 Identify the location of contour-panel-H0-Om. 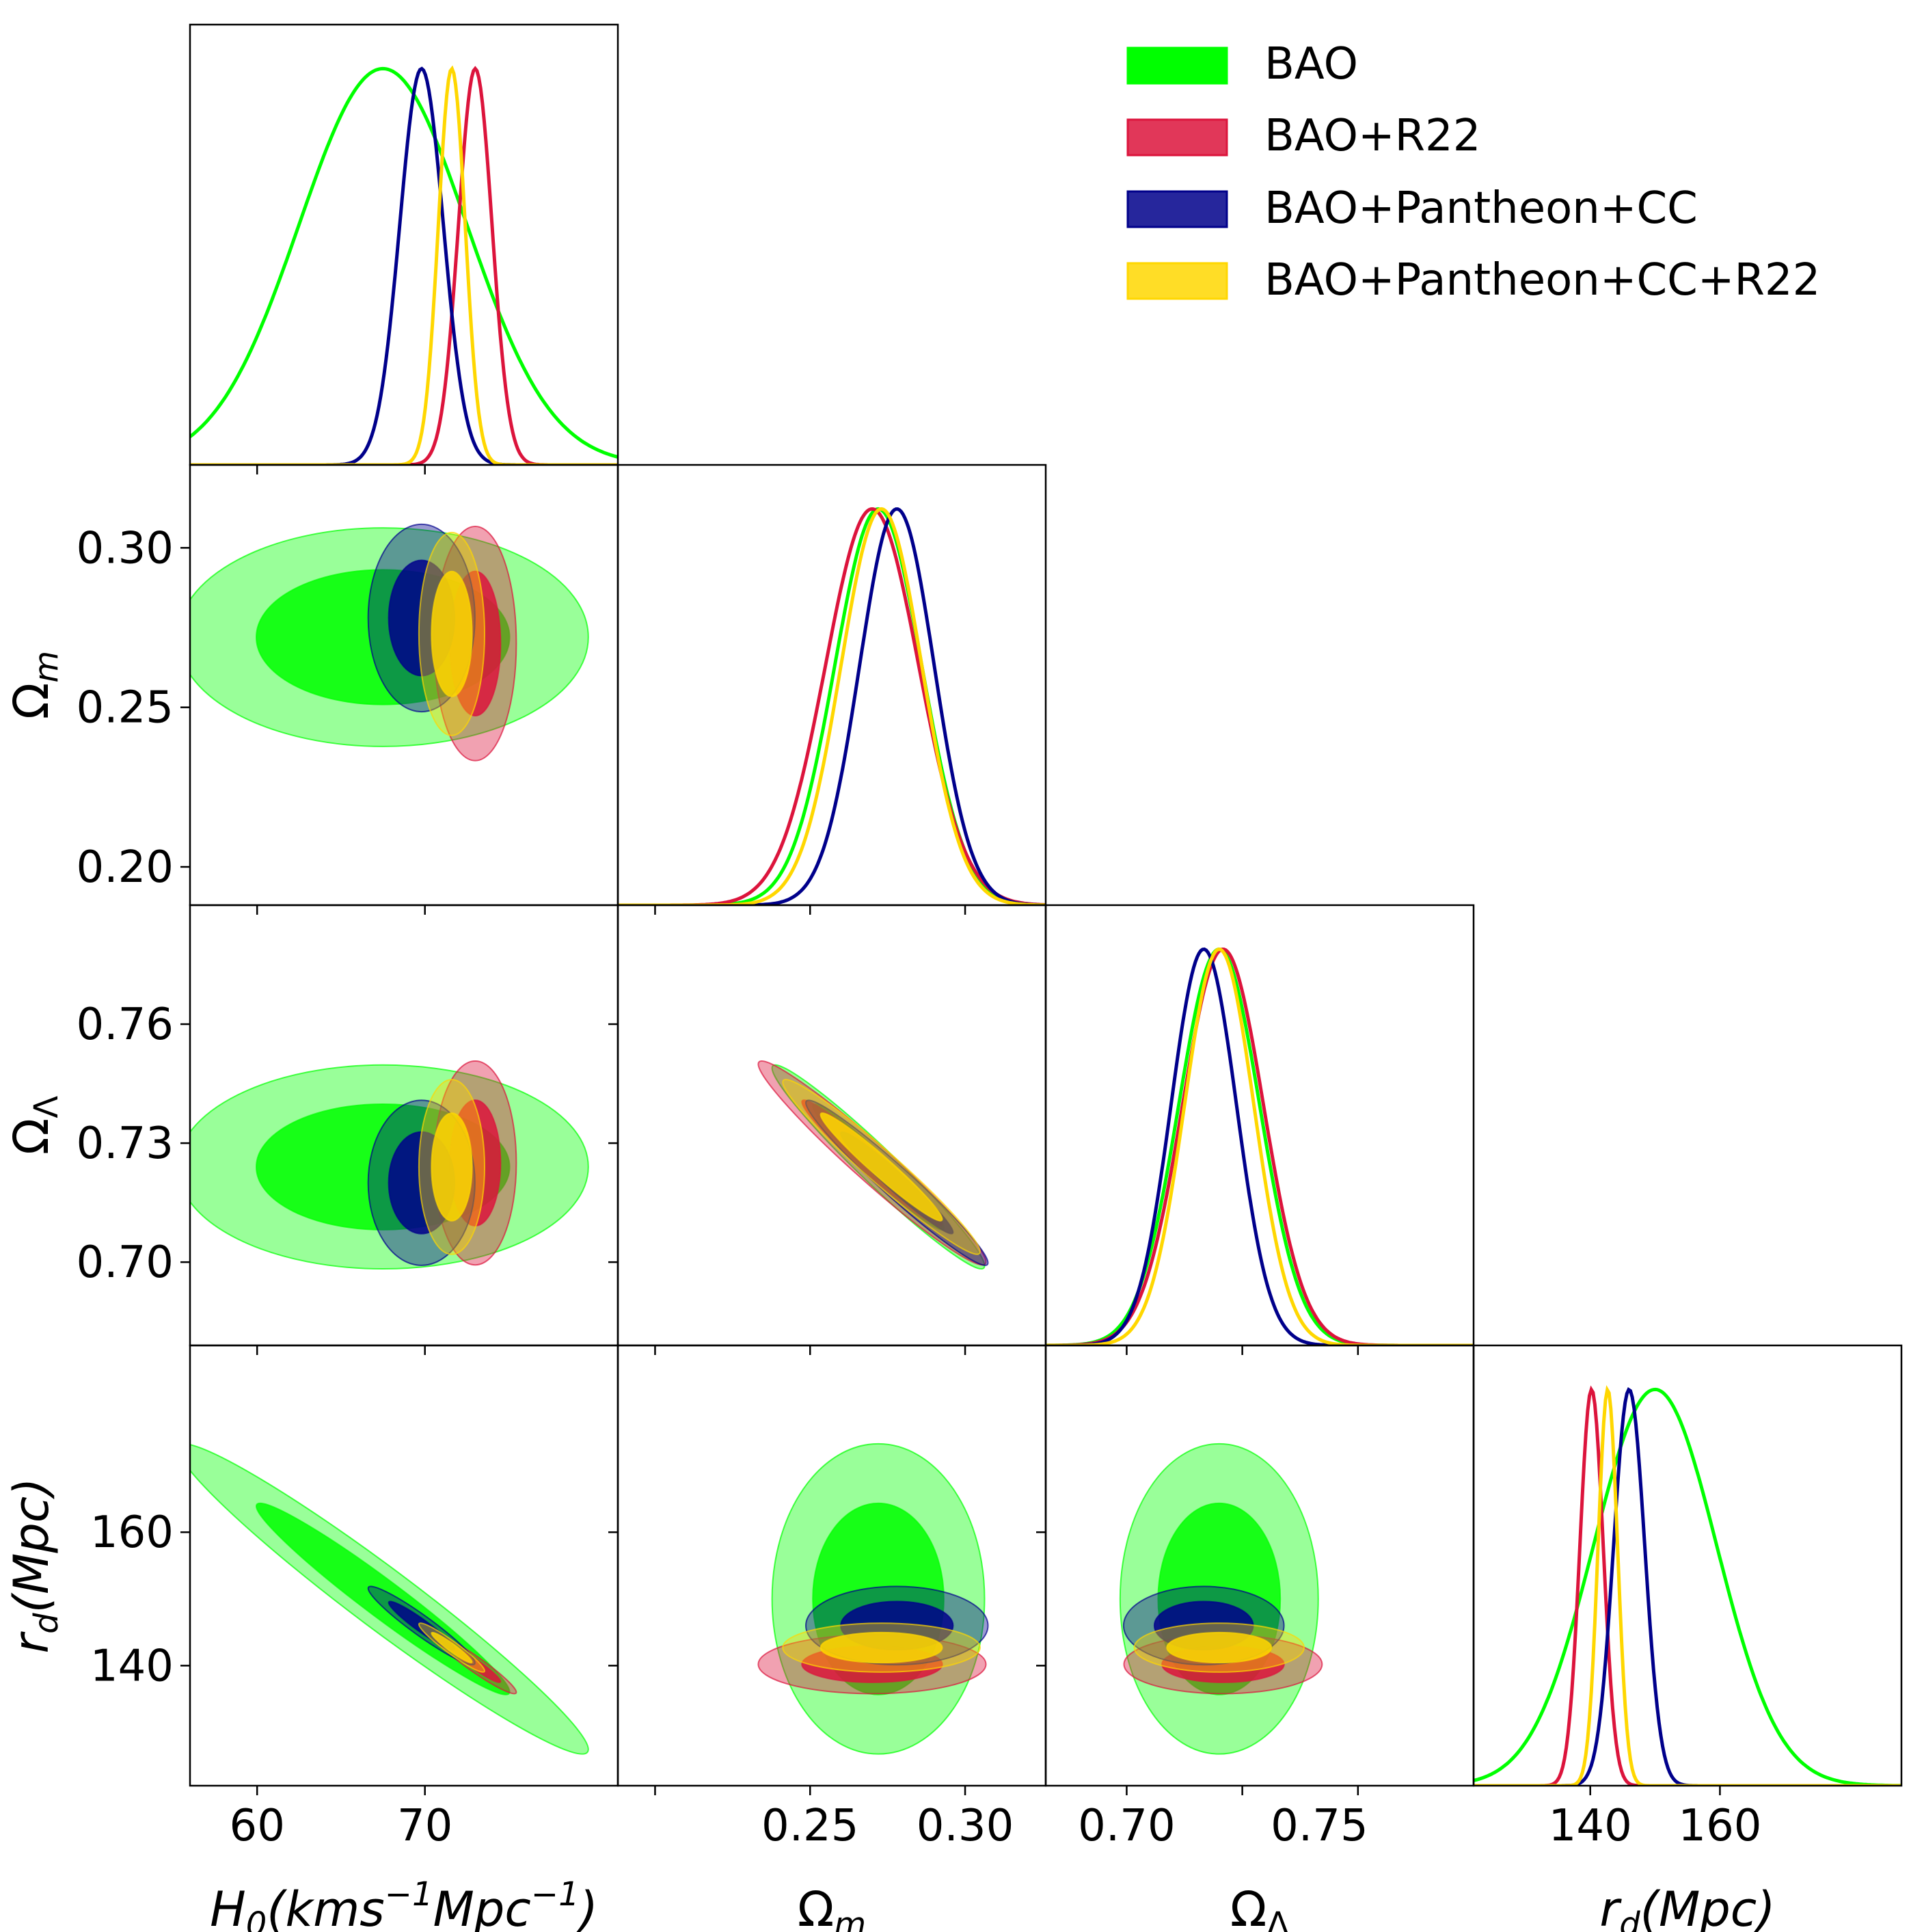
(390, 642).